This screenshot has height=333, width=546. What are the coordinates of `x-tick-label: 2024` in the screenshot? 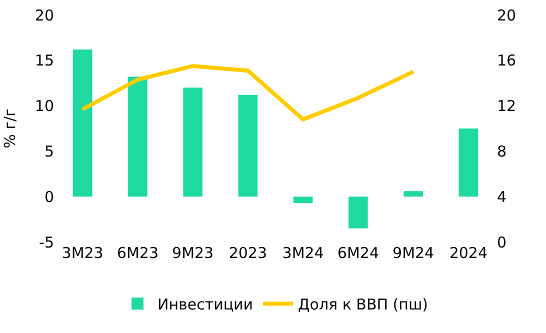 It's located at (468, 253).